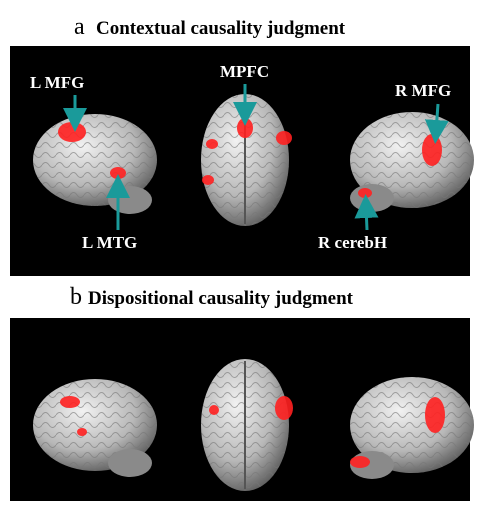 This screenshot has height=507, width=478. I want to click on region-label: MPFC, so click(244, 71).